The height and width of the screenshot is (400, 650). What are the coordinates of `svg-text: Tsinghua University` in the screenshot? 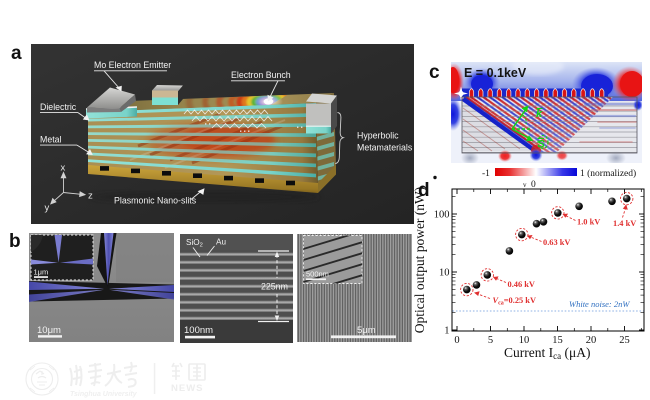 It's located at (104, 394).